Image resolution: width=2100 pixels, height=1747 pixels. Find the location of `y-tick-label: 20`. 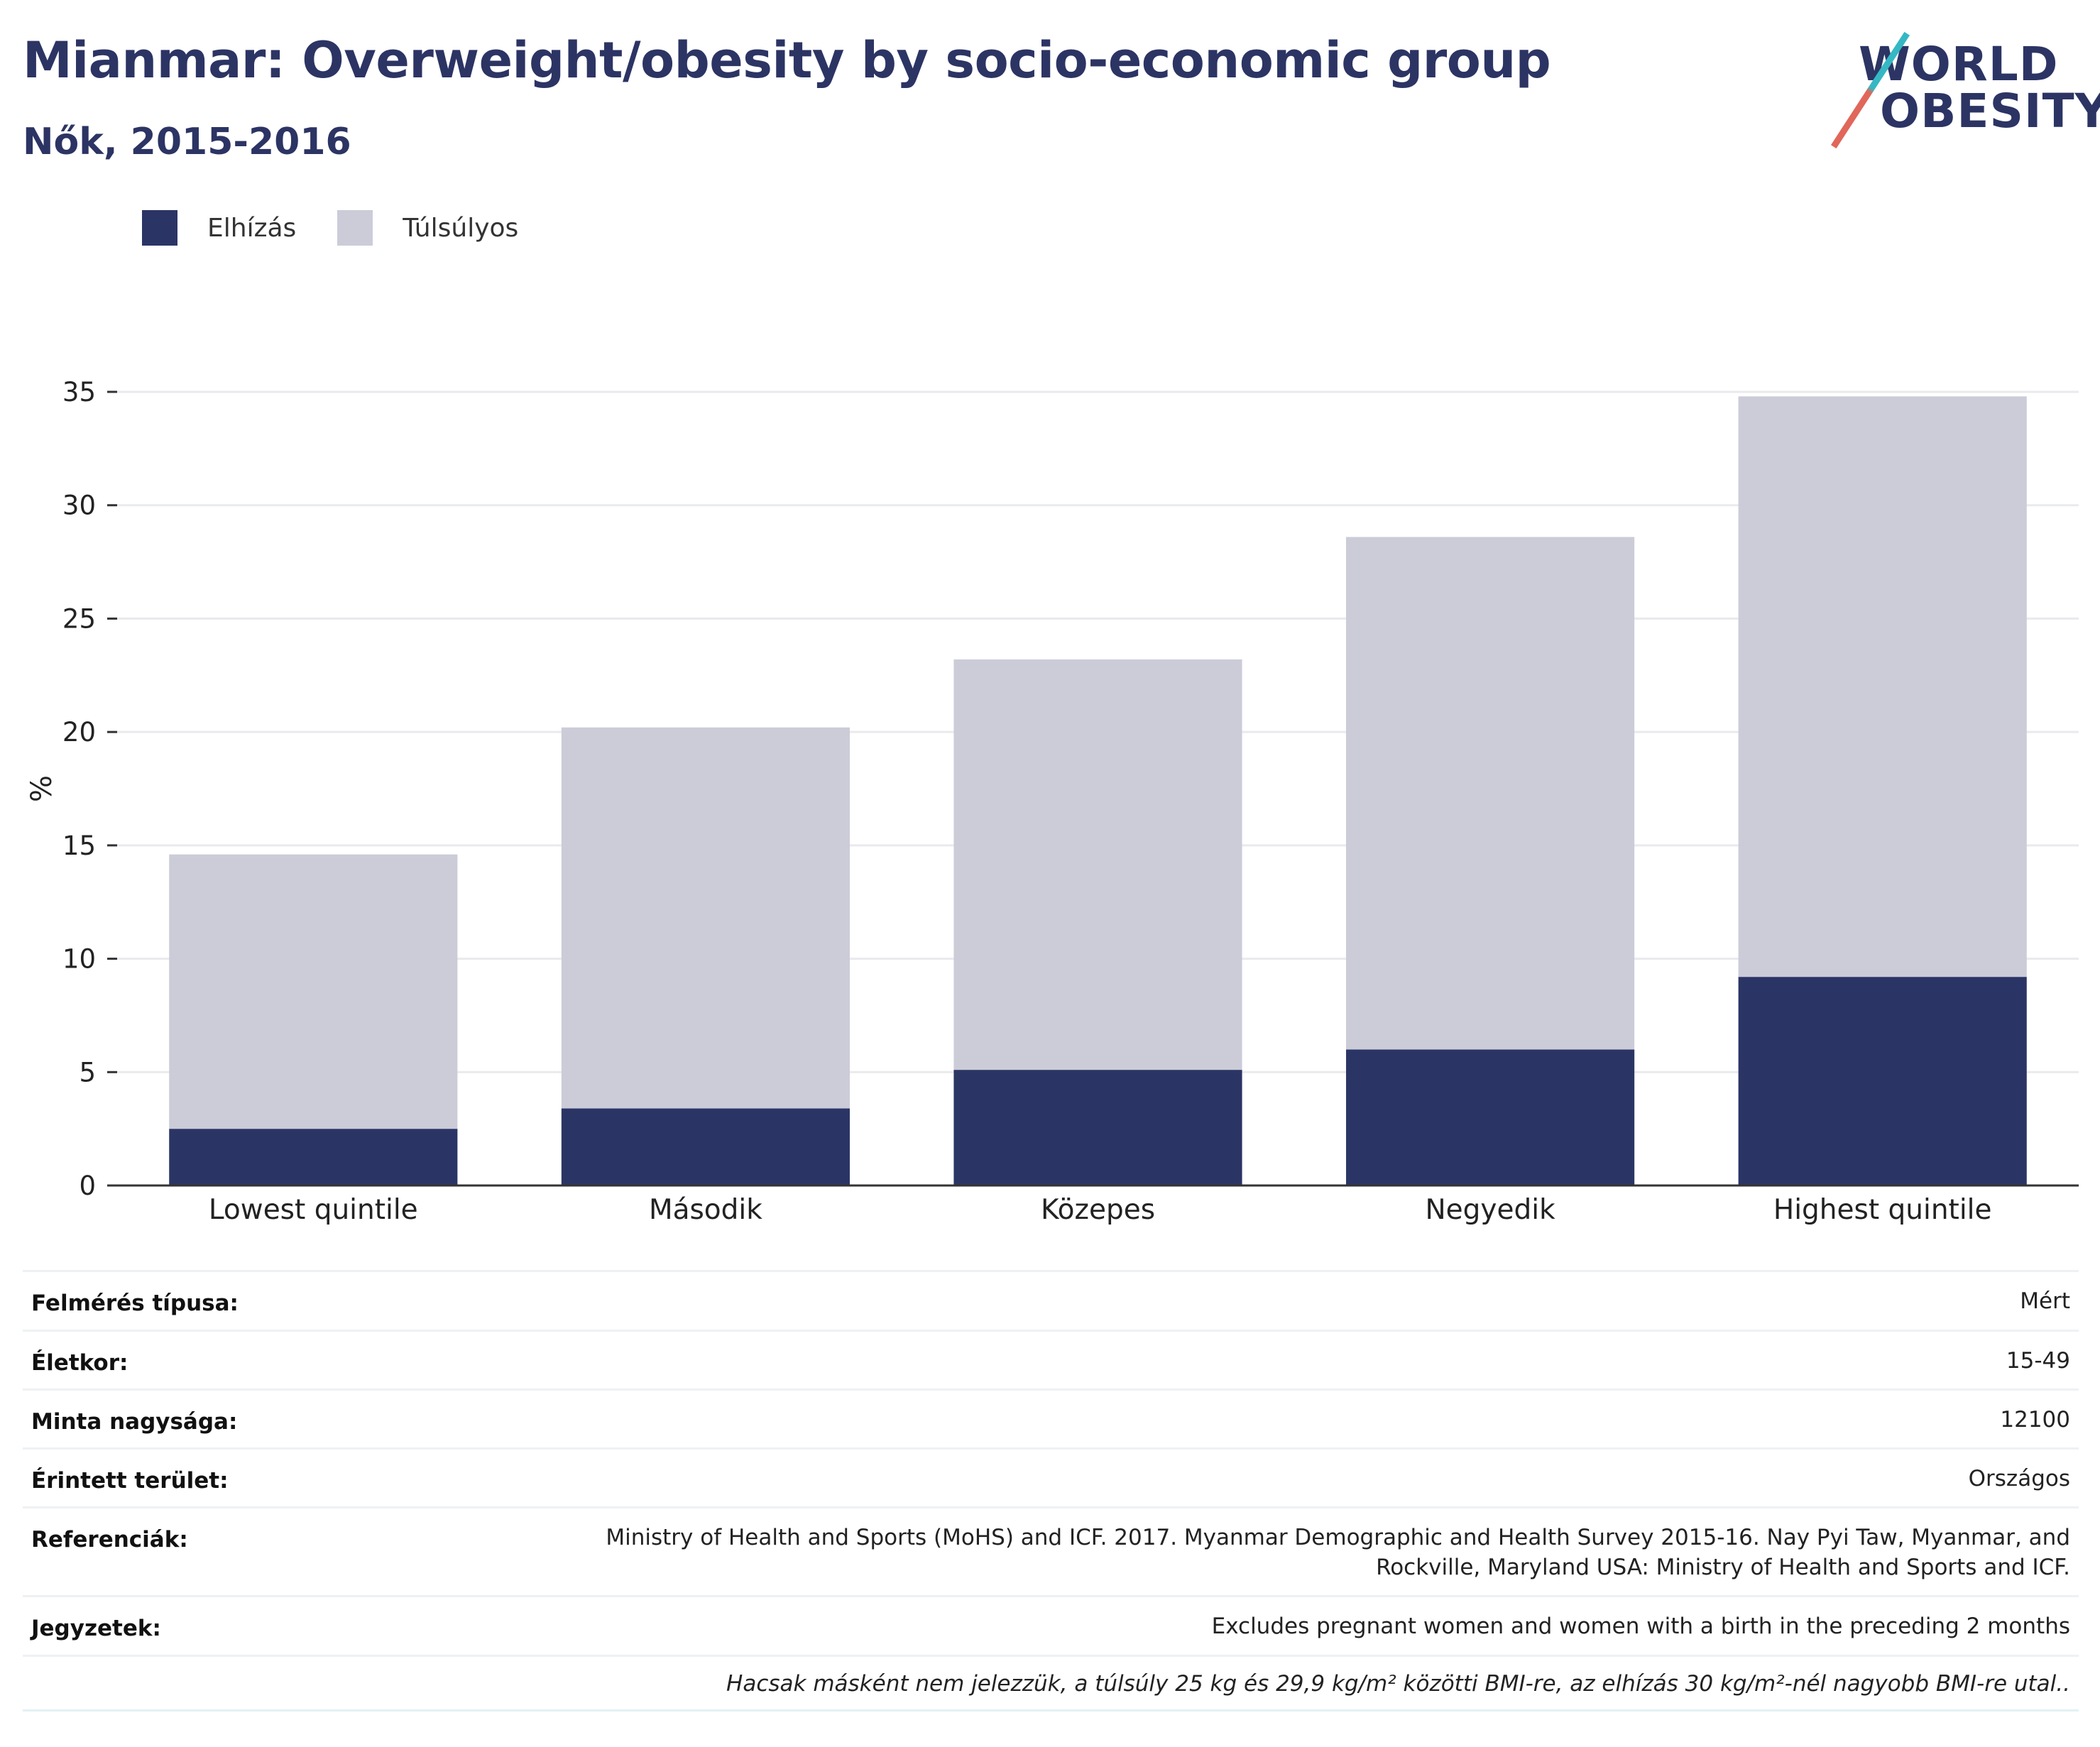

y-tick-label: 20 is located at coordinates (79, 732).